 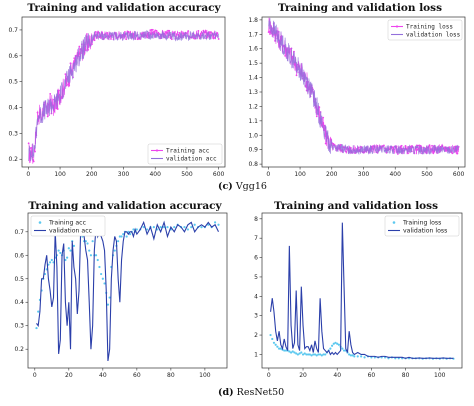 What do you see at coordinates (256, 258) in the screenshot?
I see `y-tick-label: 6` at bounding box center [256, 258].